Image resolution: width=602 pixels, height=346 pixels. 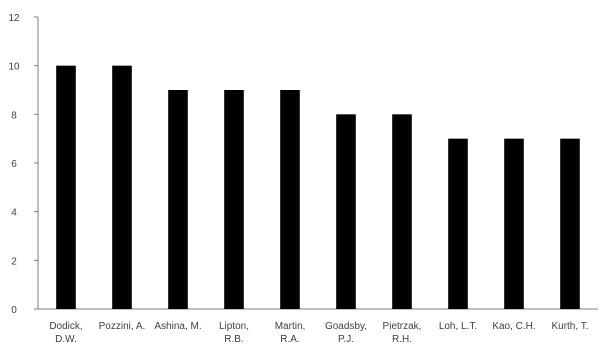 I want to click on y-tick-label: 6, so click(x=14, y=164).